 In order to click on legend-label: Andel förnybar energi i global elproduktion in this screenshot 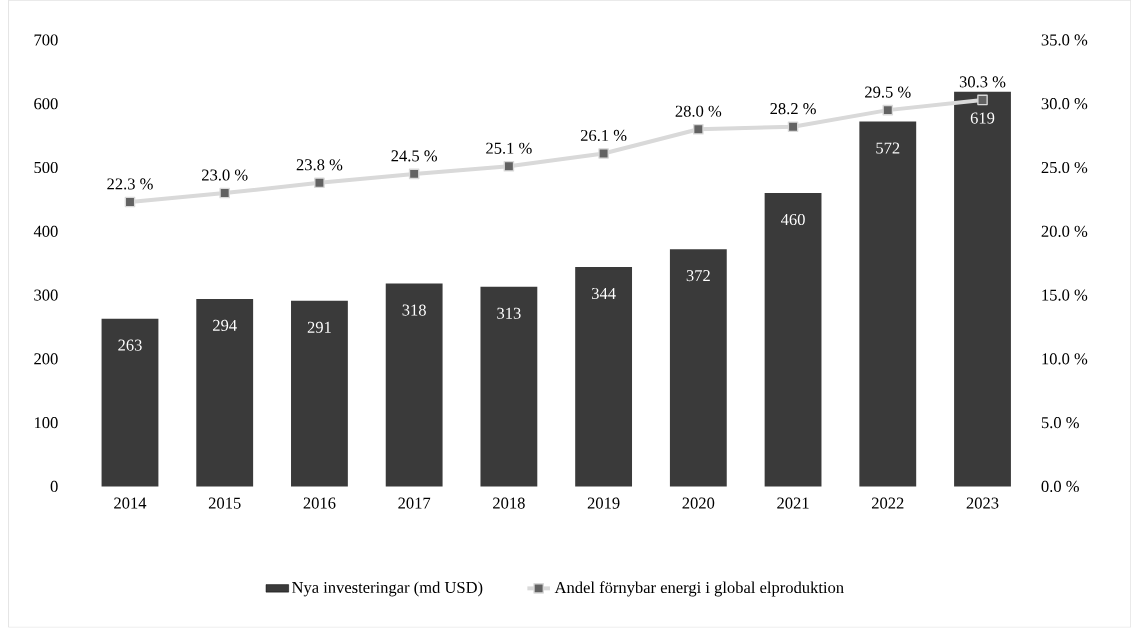, I will do `click(699, 589)`.